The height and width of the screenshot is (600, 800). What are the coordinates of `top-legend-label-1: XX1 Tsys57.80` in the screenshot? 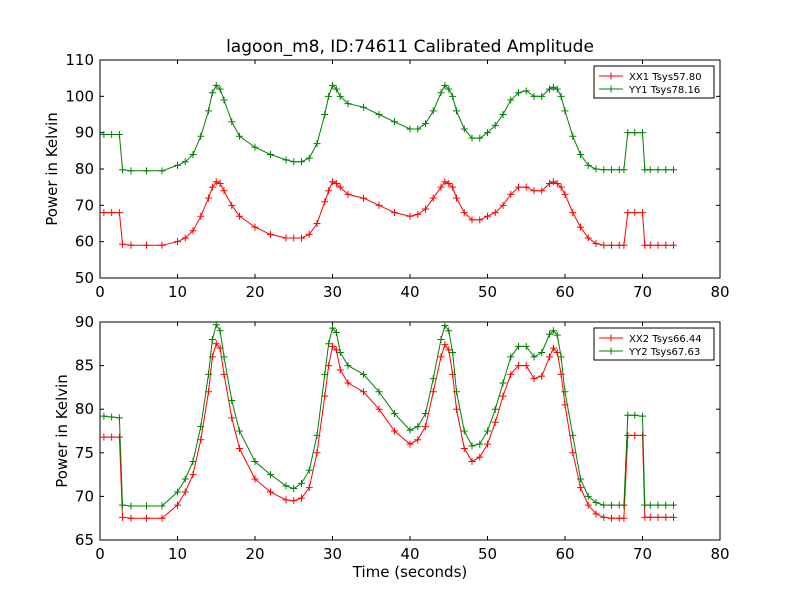 It's located at (665, 77).